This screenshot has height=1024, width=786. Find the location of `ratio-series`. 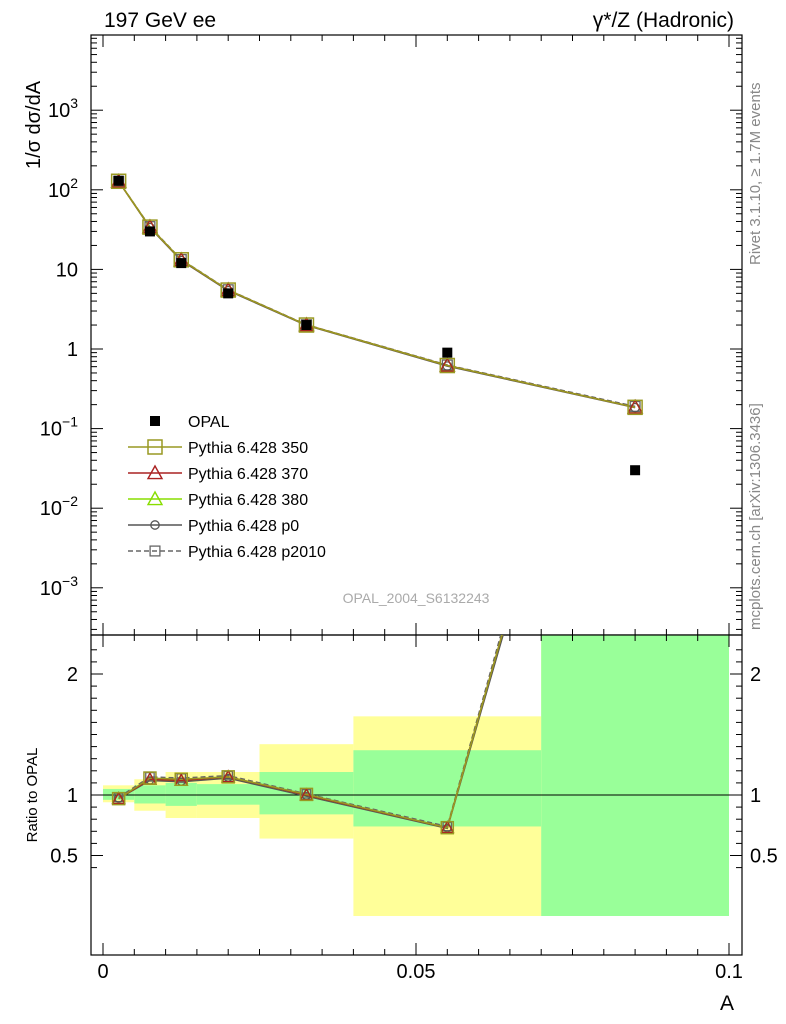

ratio-series is located at coordinates (307, 735).